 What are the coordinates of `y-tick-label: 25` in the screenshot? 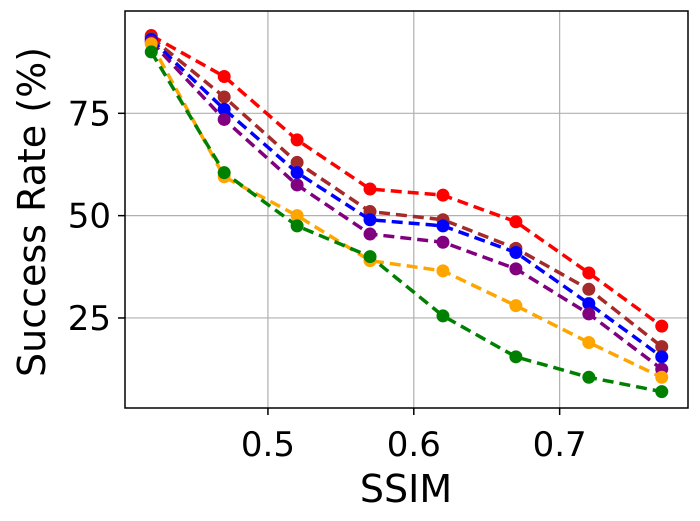 It's located at (89, 319).